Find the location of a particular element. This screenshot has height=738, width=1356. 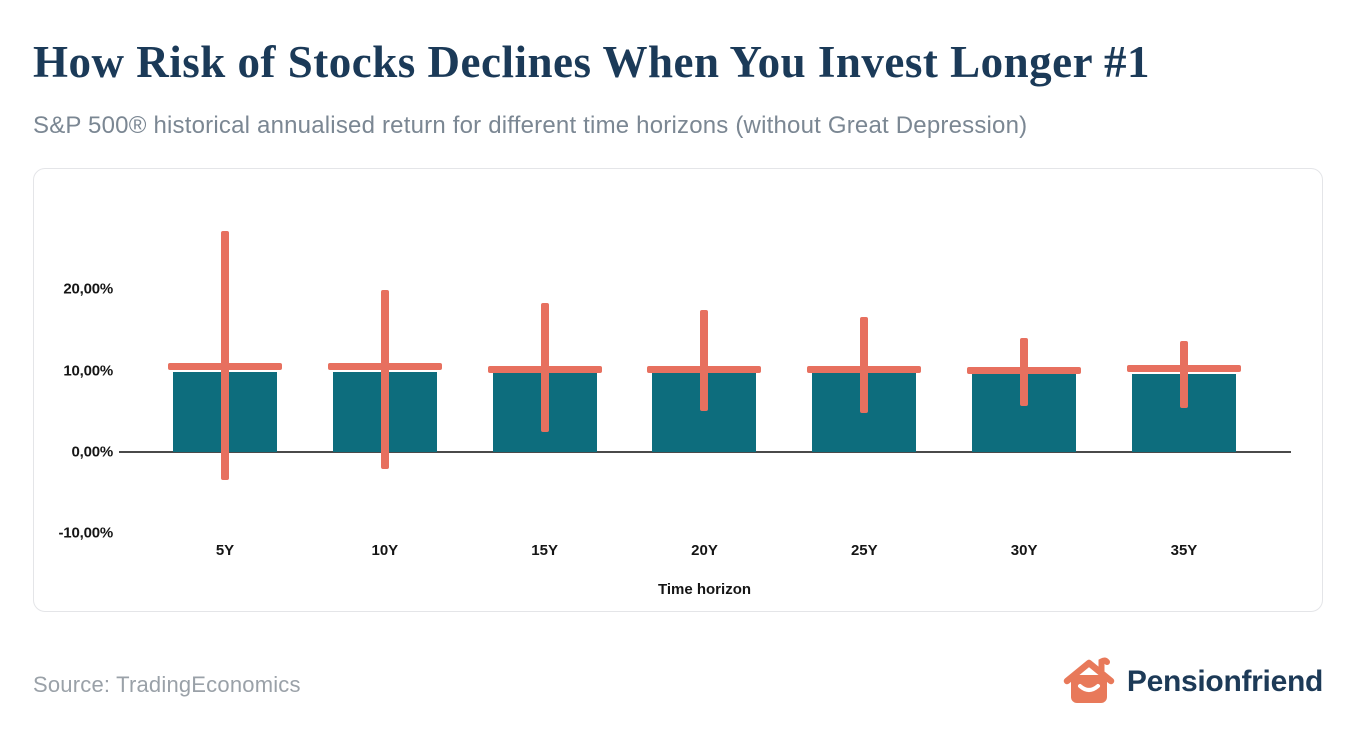

y-axis-tick-label: 10,00% is located at coordinates (88, 371).